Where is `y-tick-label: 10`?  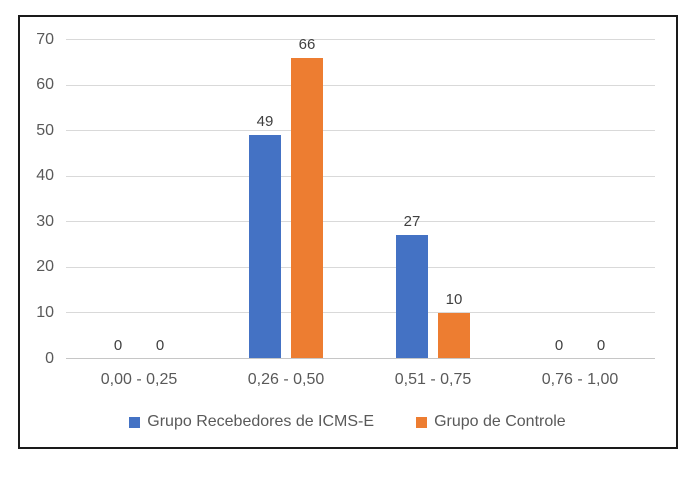
y-tick-label: 10 is located at coordinates (45, 312).